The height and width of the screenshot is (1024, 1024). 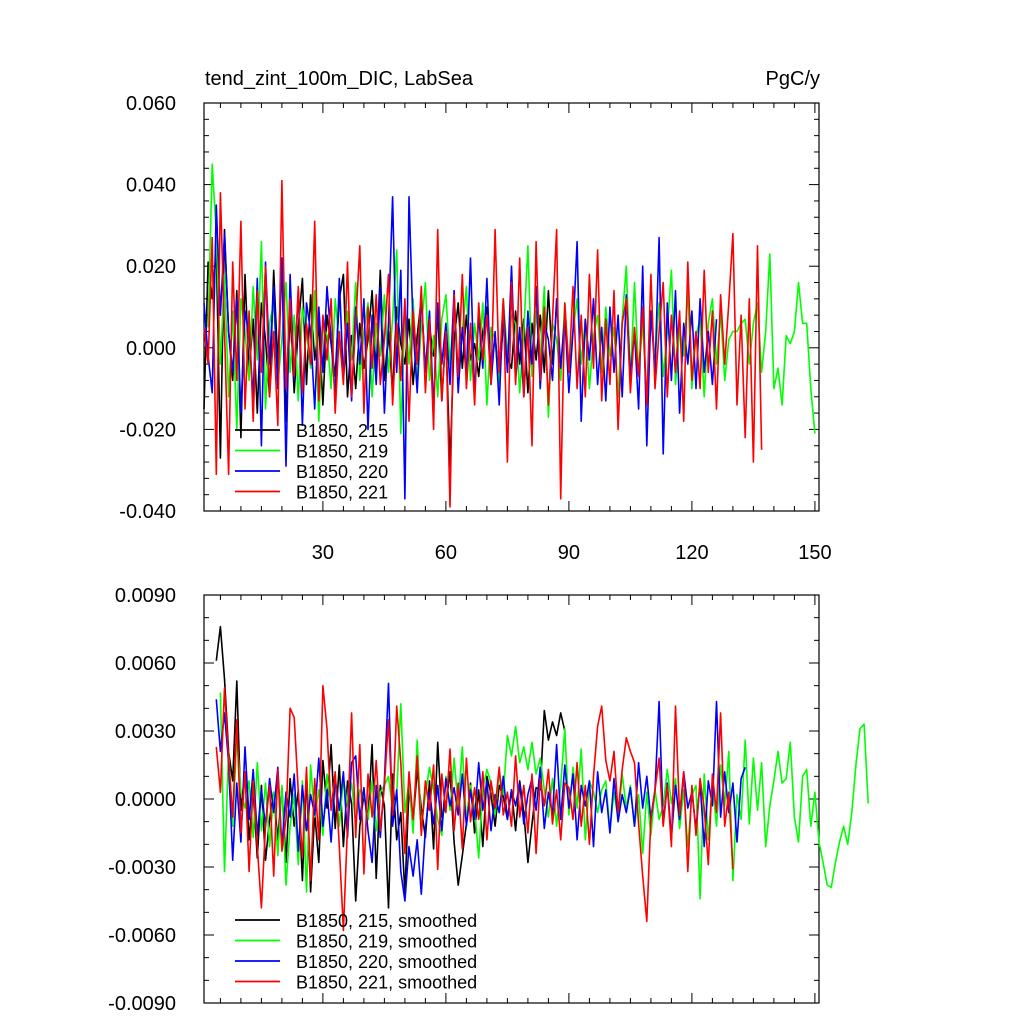 I want to click on y-tick-label: -0.0090, so click(x=142, y=1004).